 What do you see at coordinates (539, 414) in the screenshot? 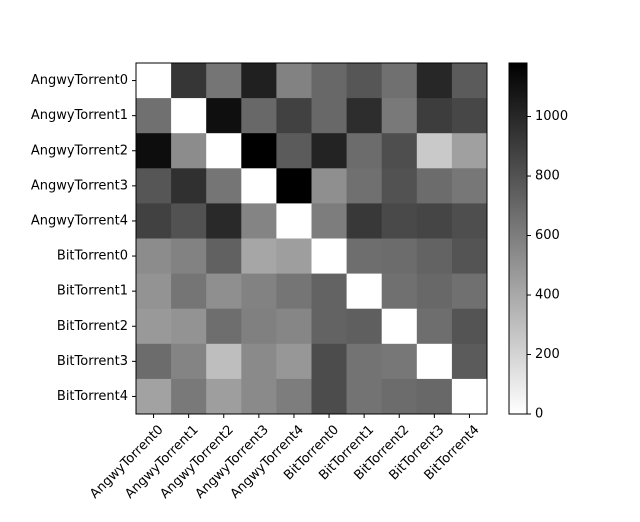
I see `colorbar-tick-label: 0` at bounding box center [539, 414].